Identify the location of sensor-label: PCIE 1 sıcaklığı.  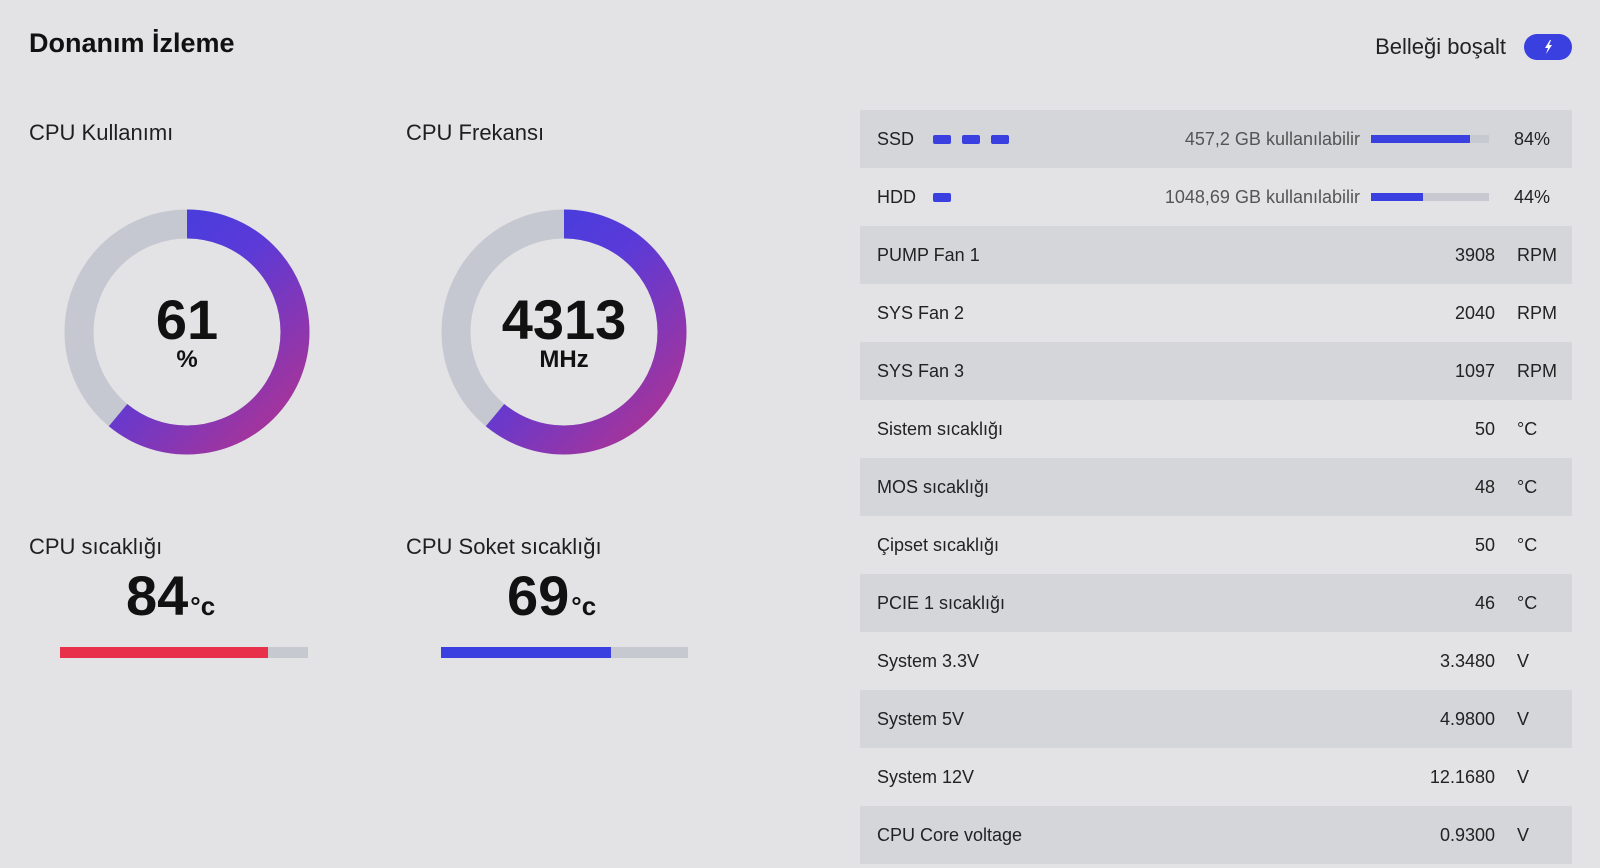
(941, 602).